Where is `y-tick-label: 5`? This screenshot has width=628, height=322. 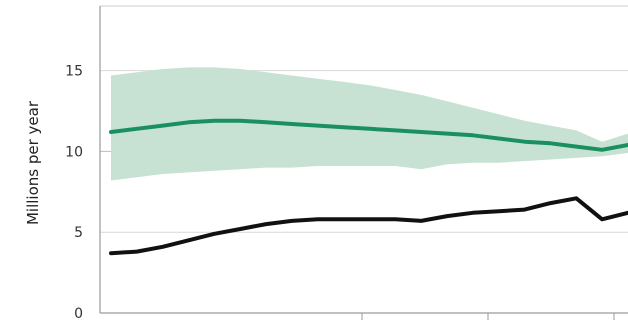 y-tick-label: 5 is located at coordinates (78, 233).